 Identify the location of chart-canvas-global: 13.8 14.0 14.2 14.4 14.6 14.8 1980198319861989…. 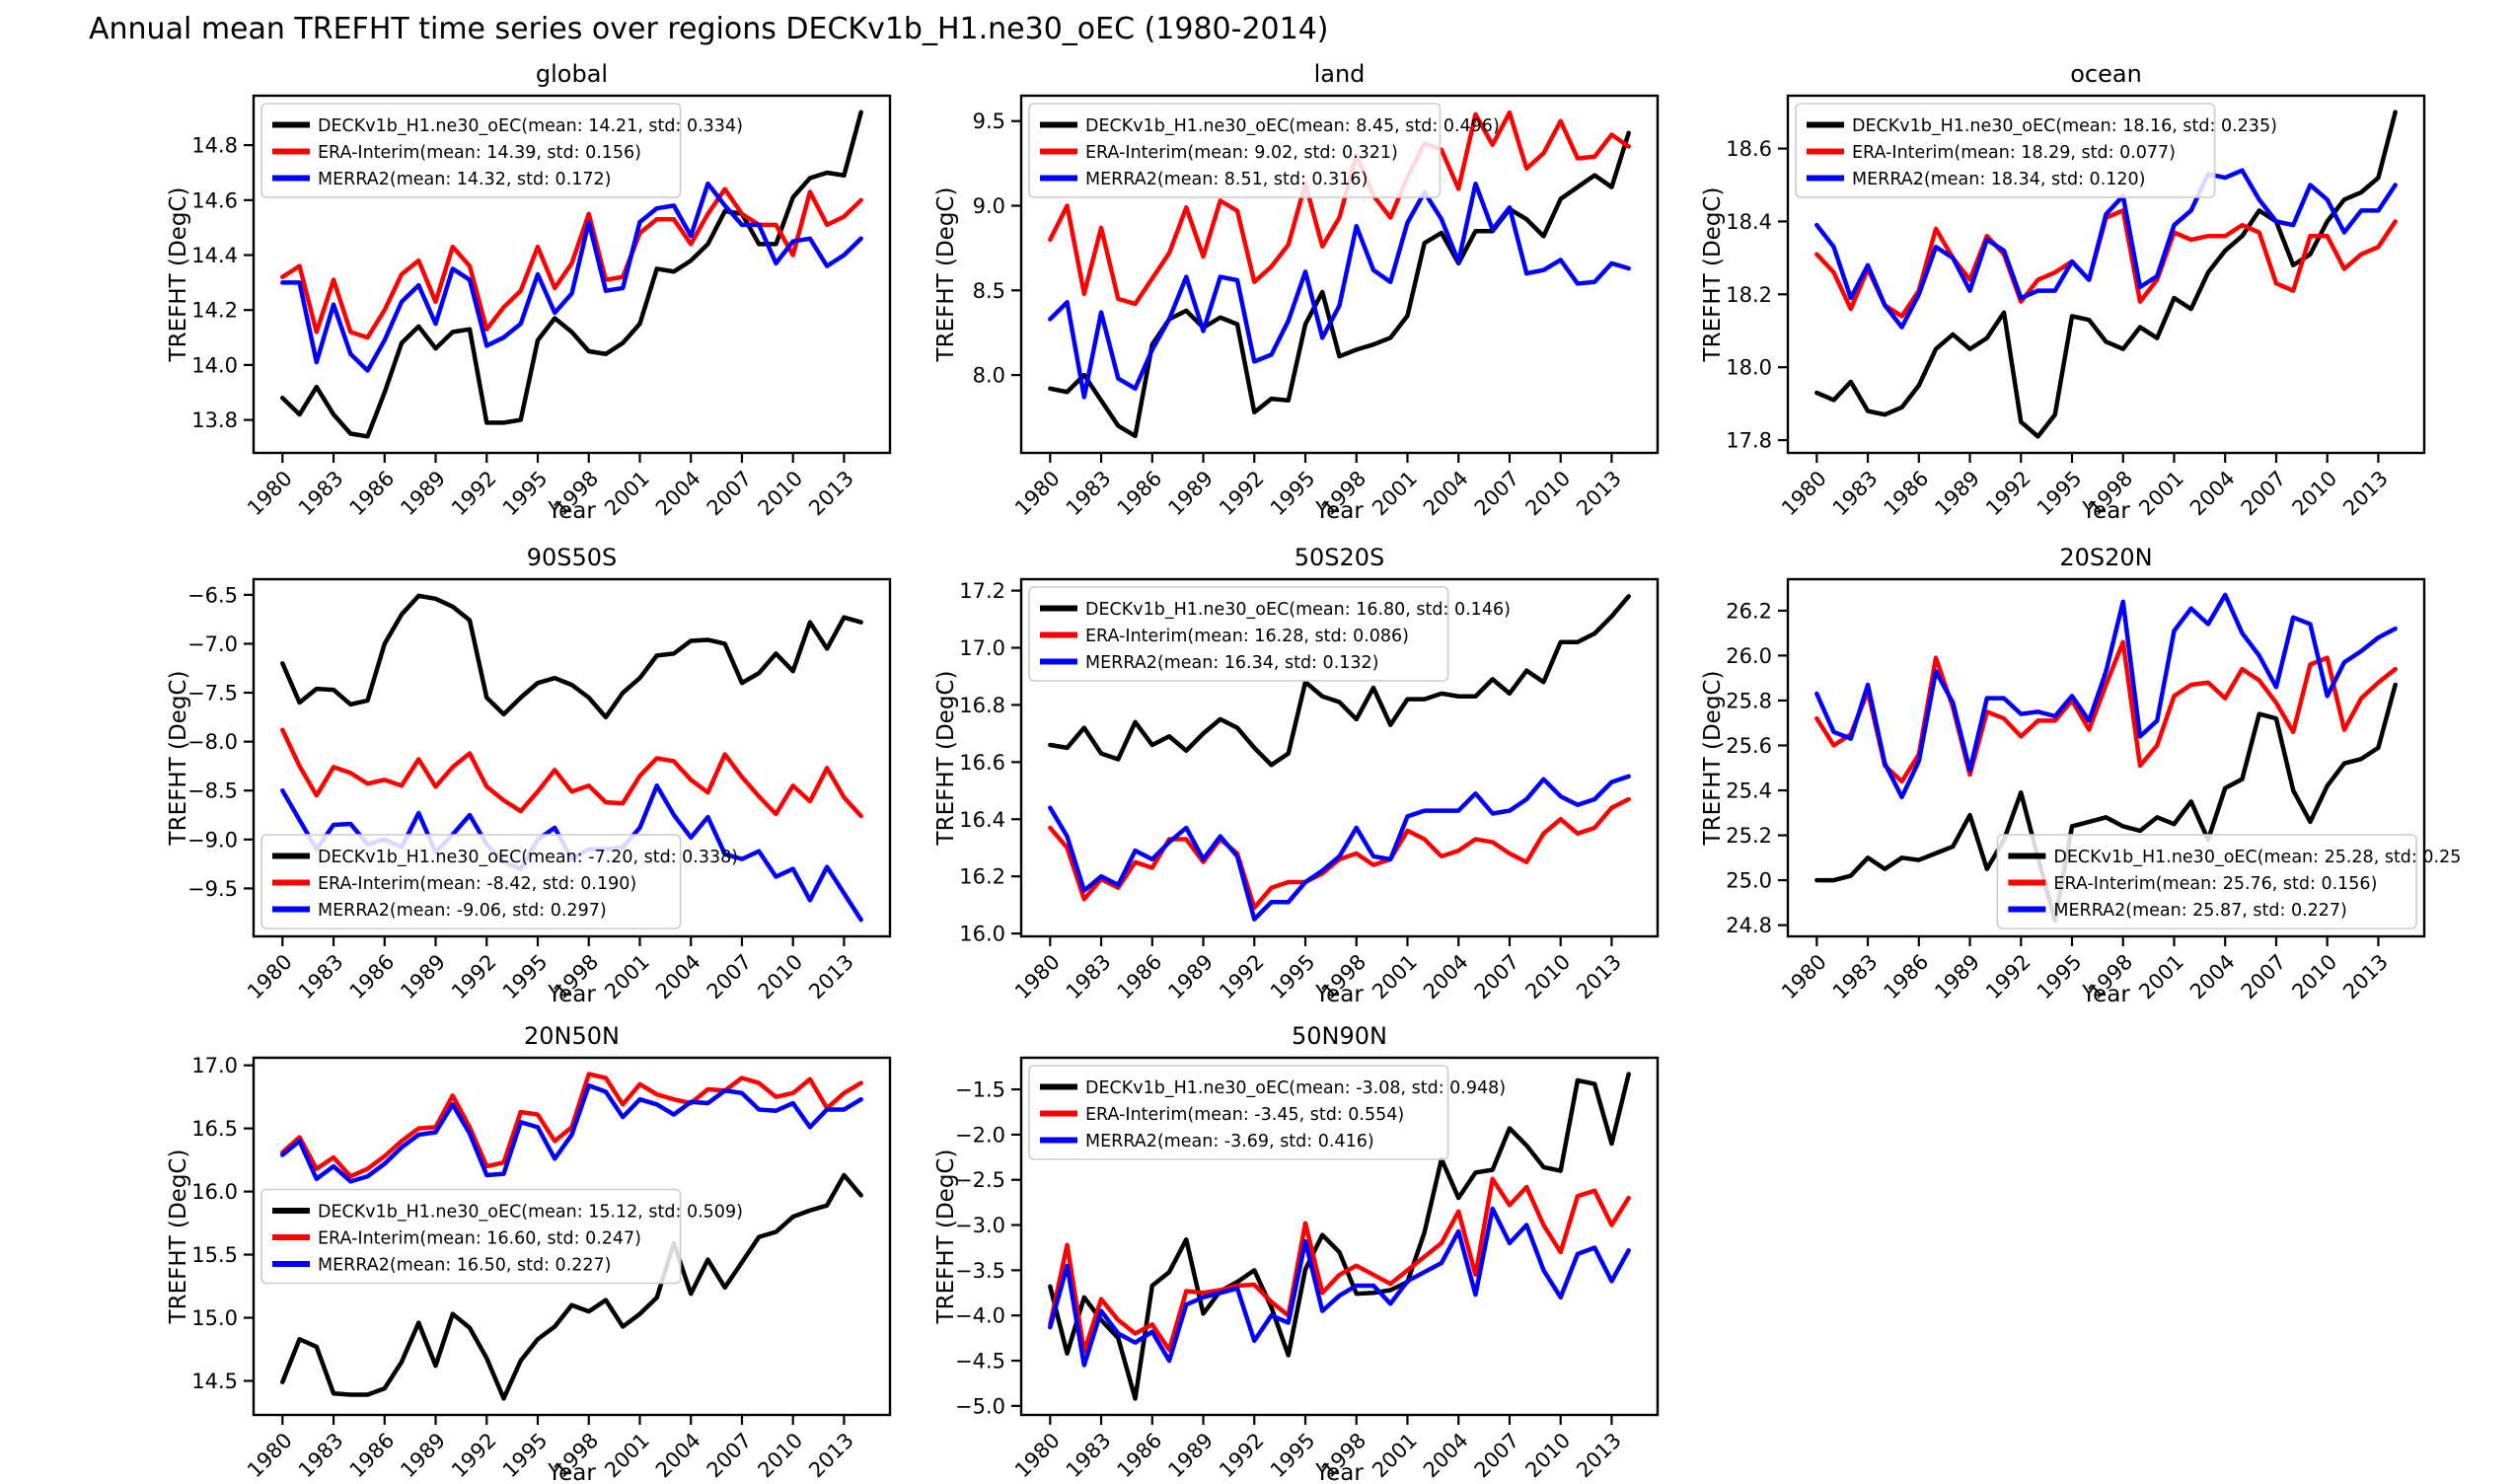
(529, 291).